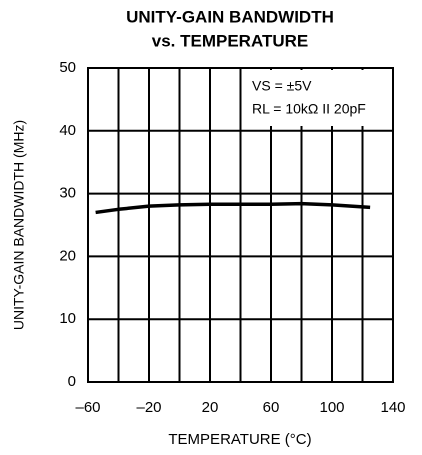 The image size is (422, 455). Describe the element at coordinates (67, 255) in the screenshot. I see `y-tick-label: 20` at that location.